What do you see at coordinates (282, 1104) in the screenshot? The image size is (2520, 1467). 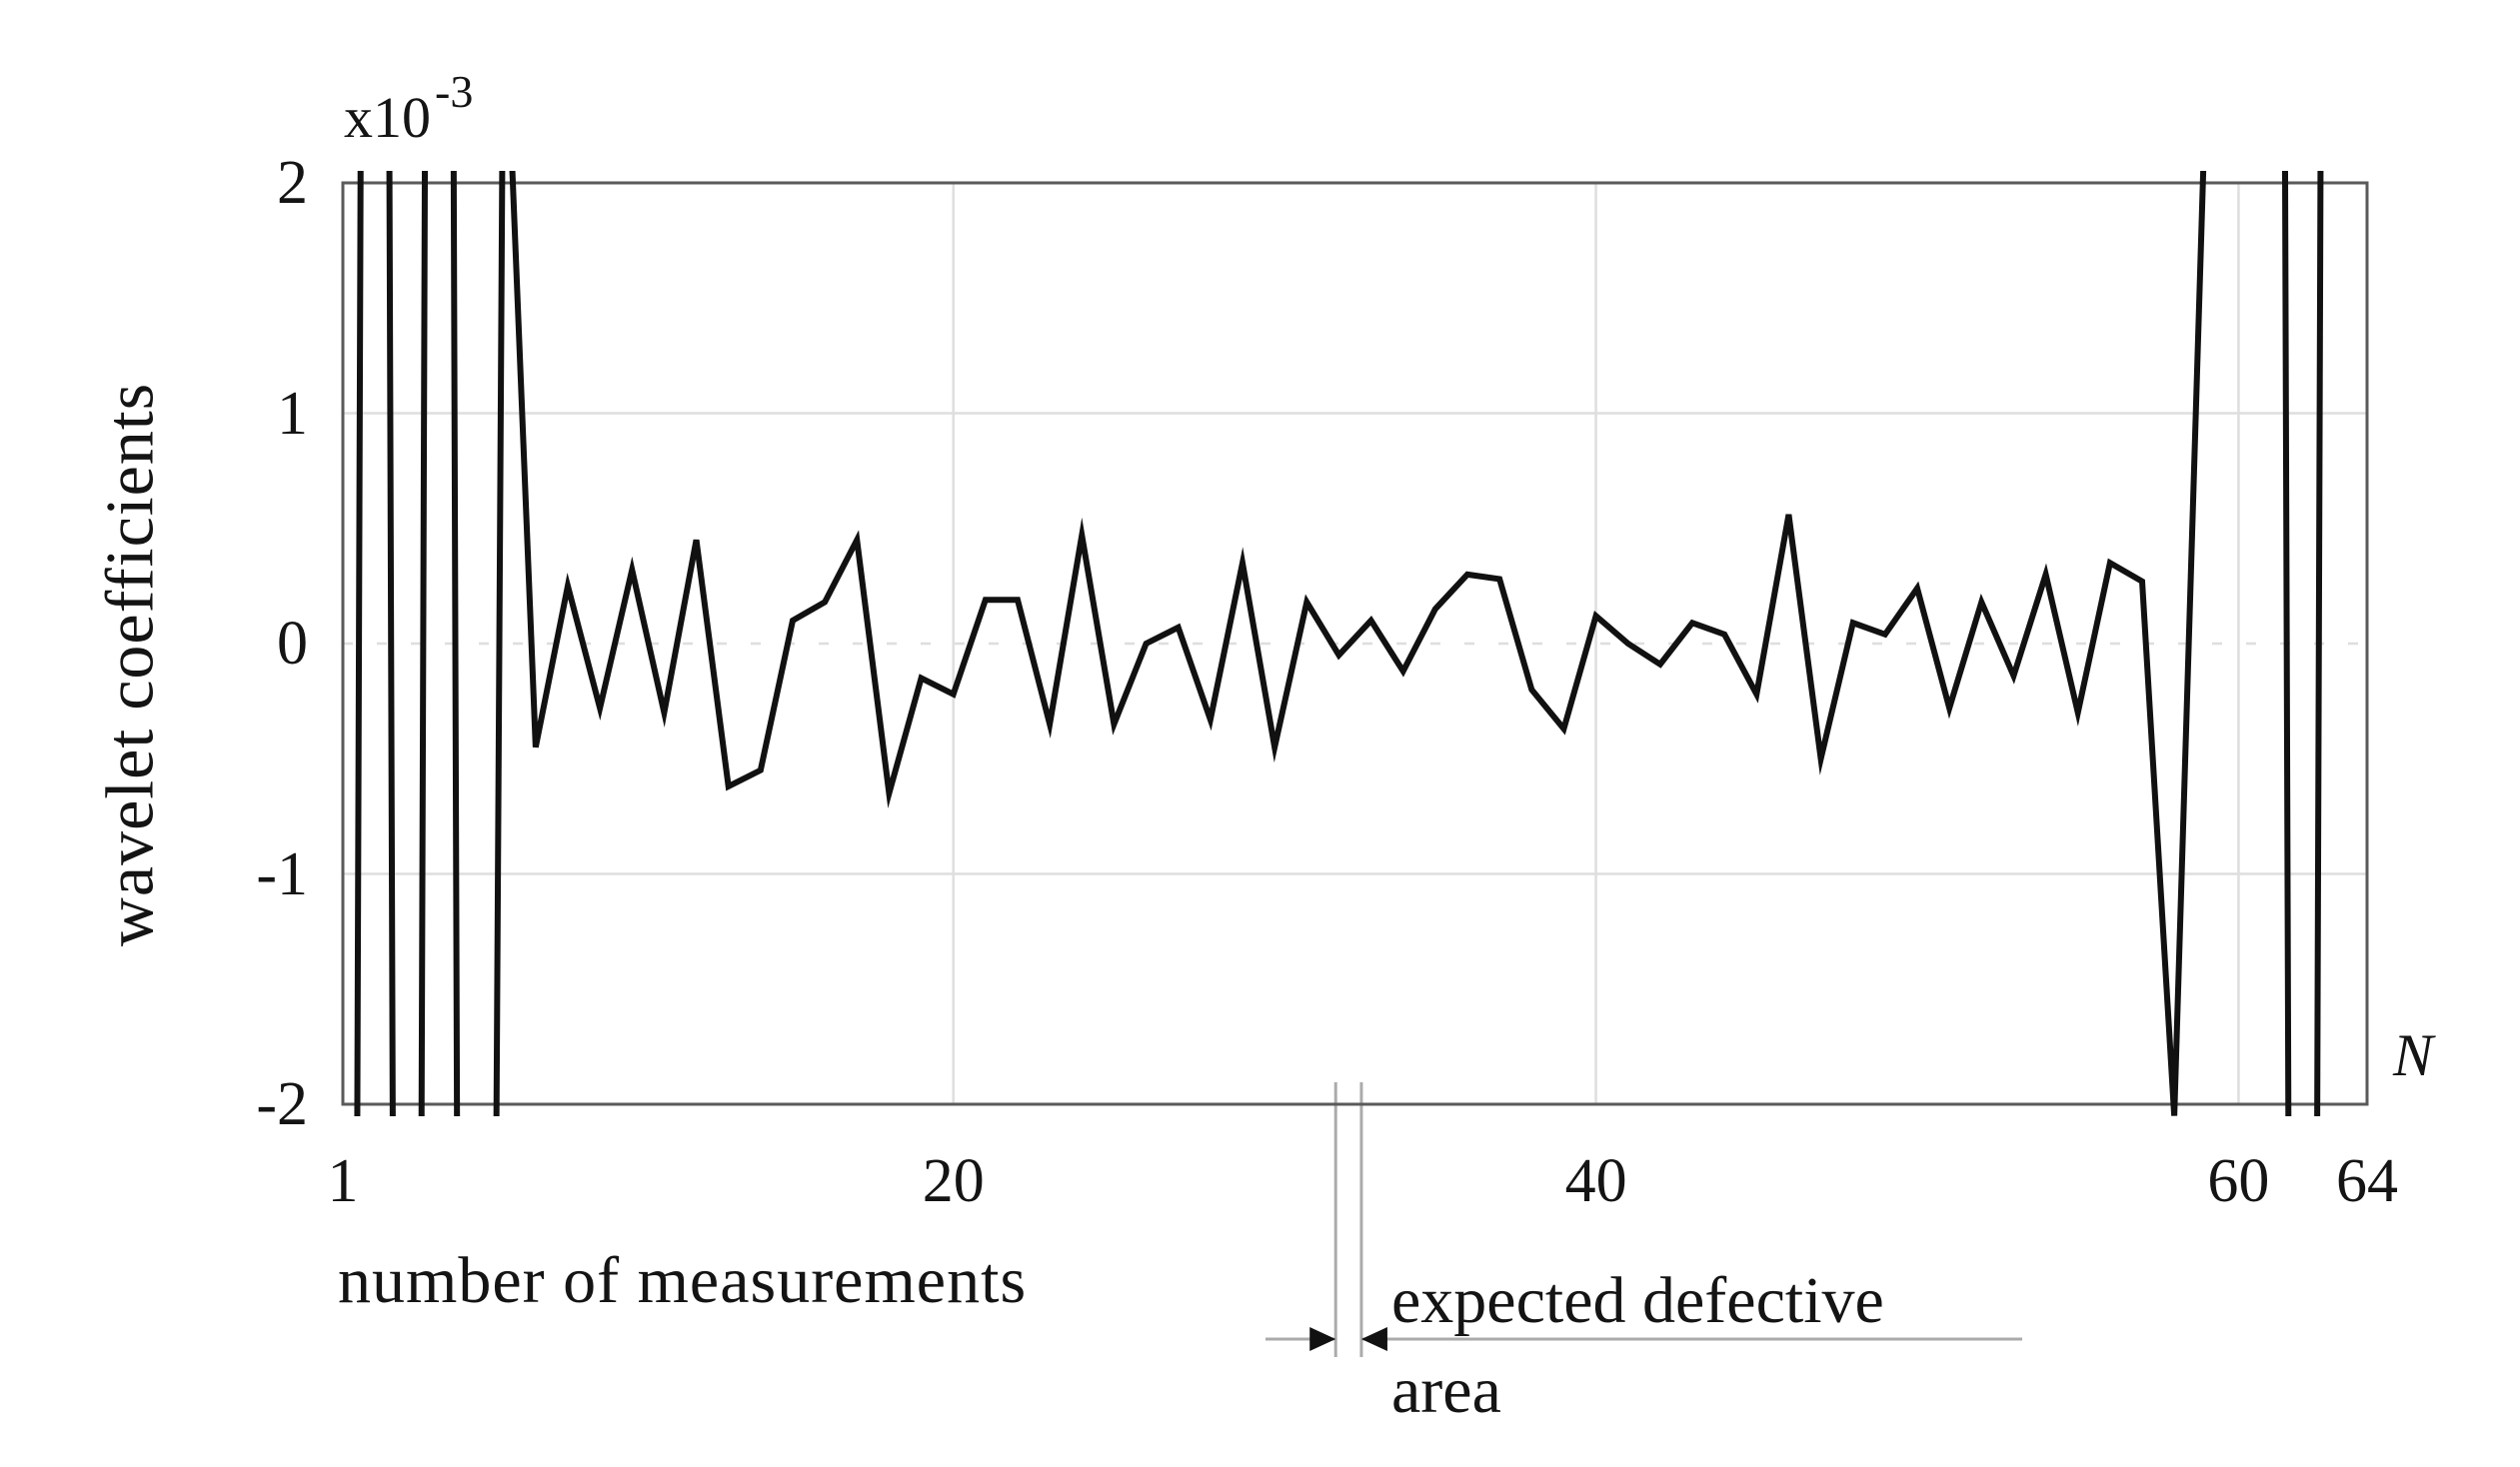 I see `y-tick-label--2: -2` at bounding box center [282, 1104].